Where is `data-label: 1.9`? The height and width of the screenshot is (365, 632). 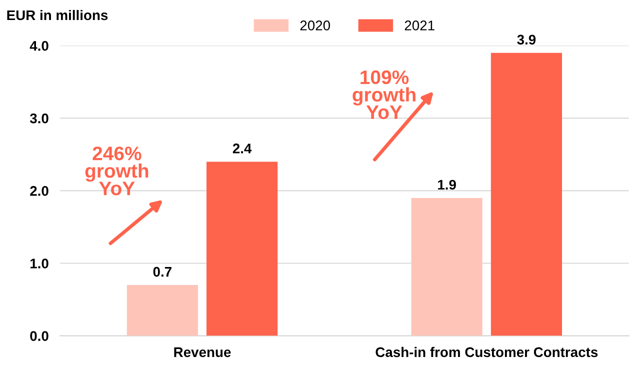
data-label: 1.9 is located at coordinates (447, 185).